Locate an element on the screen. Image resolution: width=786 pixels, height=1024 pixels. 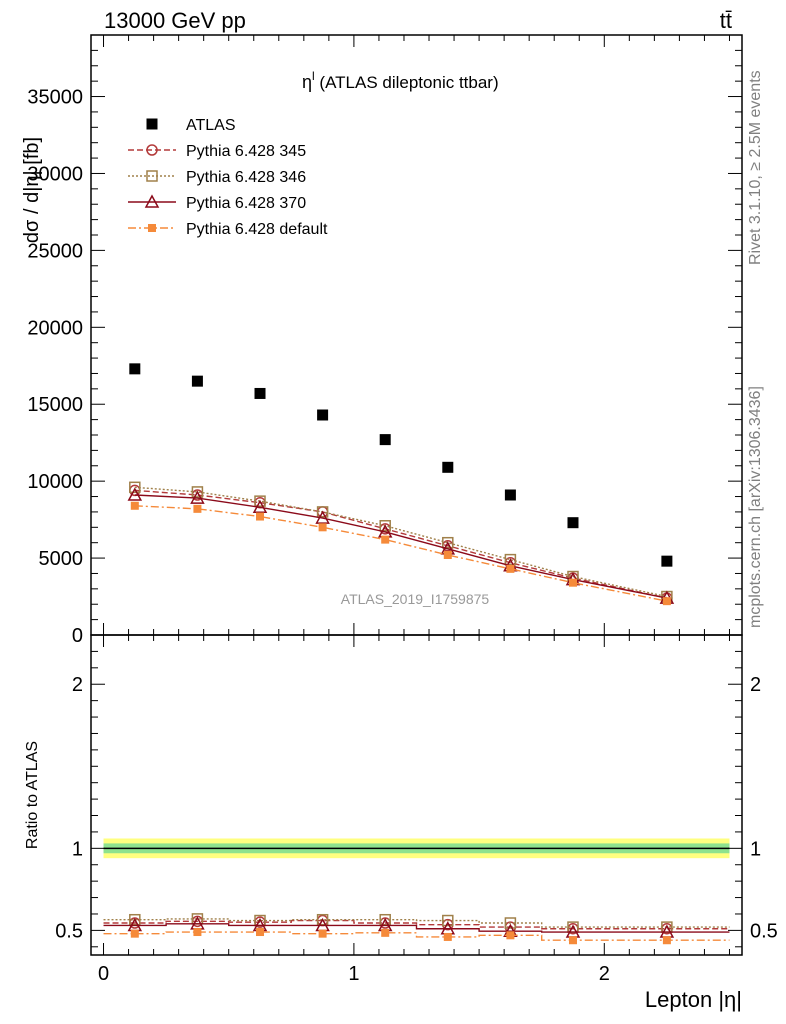
ratio-y-tick-label: 0.5 is located at coordinates (69, 931).